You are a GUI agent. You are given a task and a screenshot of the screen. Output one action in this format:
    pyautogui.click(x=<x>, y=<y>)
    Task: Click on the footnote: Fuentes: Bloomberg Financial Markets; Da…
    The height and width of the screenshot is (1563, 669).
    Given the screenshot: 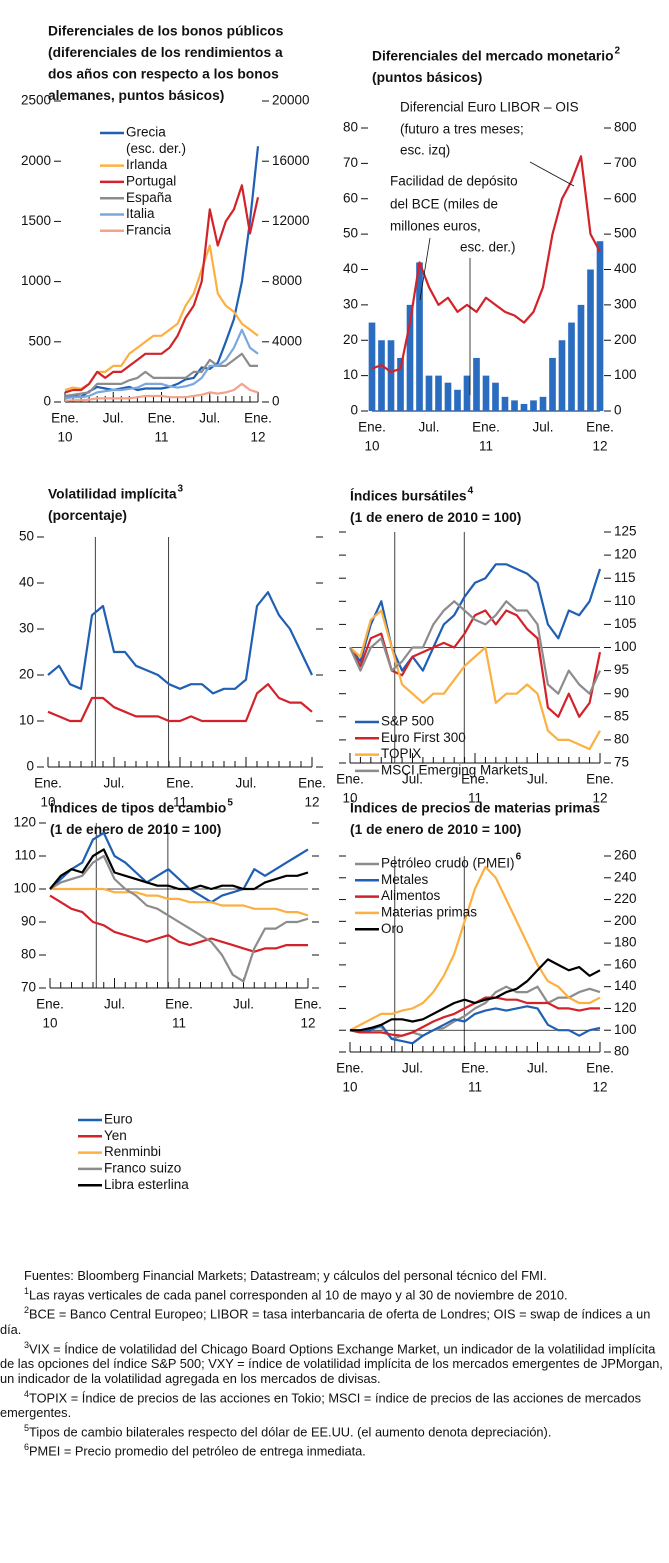 What is the action you would take?
    pyautogui.click(x=332, y=1275)
    